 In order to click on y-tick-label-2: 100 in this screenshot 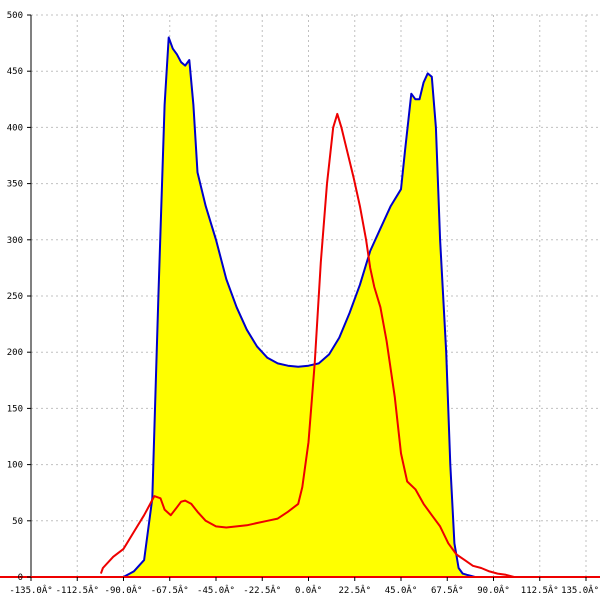, I will do `click(15, 466)`.